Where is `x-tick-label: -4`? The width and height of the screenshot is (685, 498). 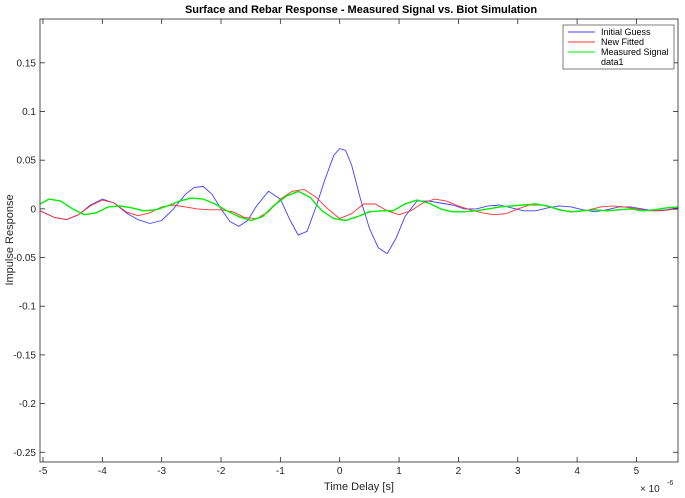
x-tick-label: -4 is located at coordinates (102, 471).